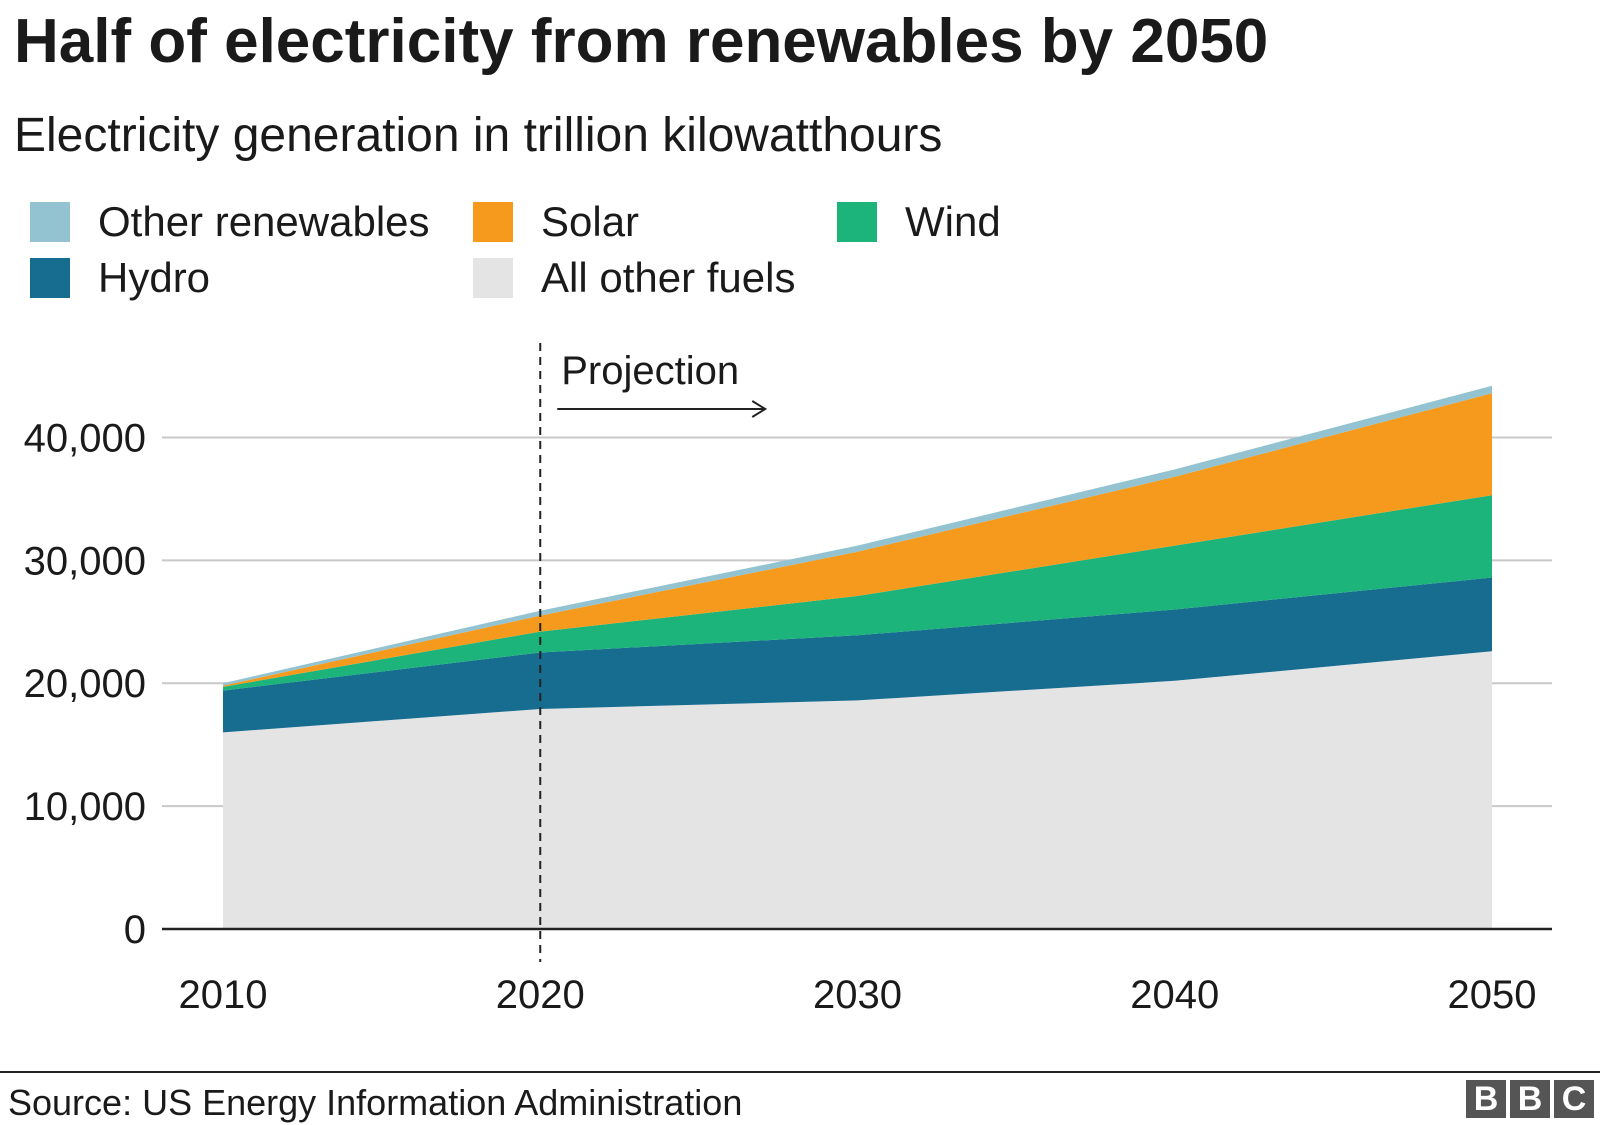  What do you see at coordinates (1492, 995) in the screenshot?
I see `x-tick-label: 2050` at bounding box center [1492, 995].